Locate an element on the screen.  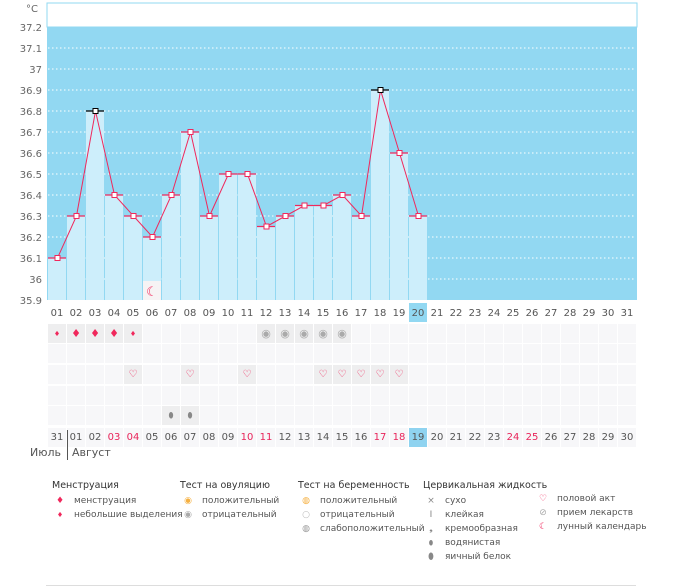
calendar-day: 15 is located at coordinates (342, 437).